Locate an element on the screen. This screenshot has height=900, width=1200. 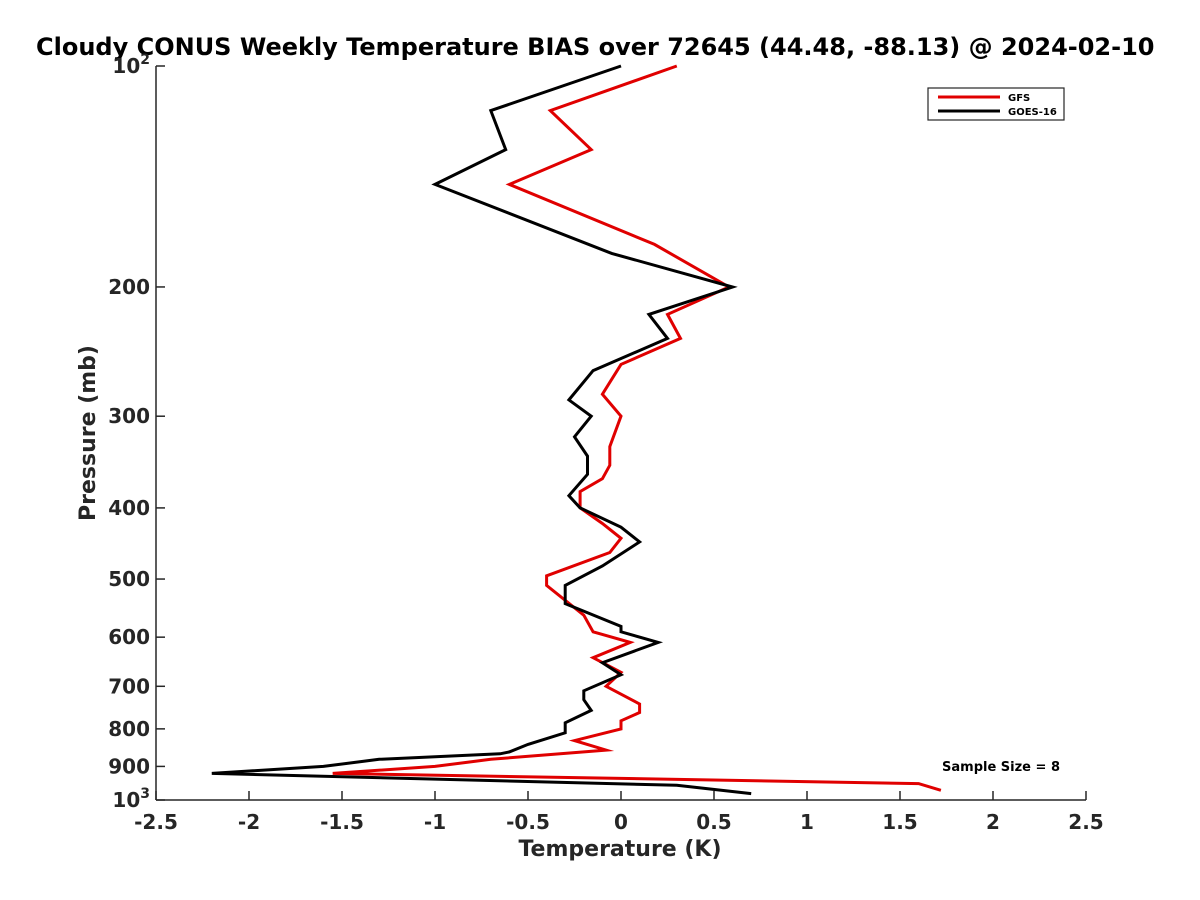
x-tick-label: 0 is located at coordinates (621, 822).